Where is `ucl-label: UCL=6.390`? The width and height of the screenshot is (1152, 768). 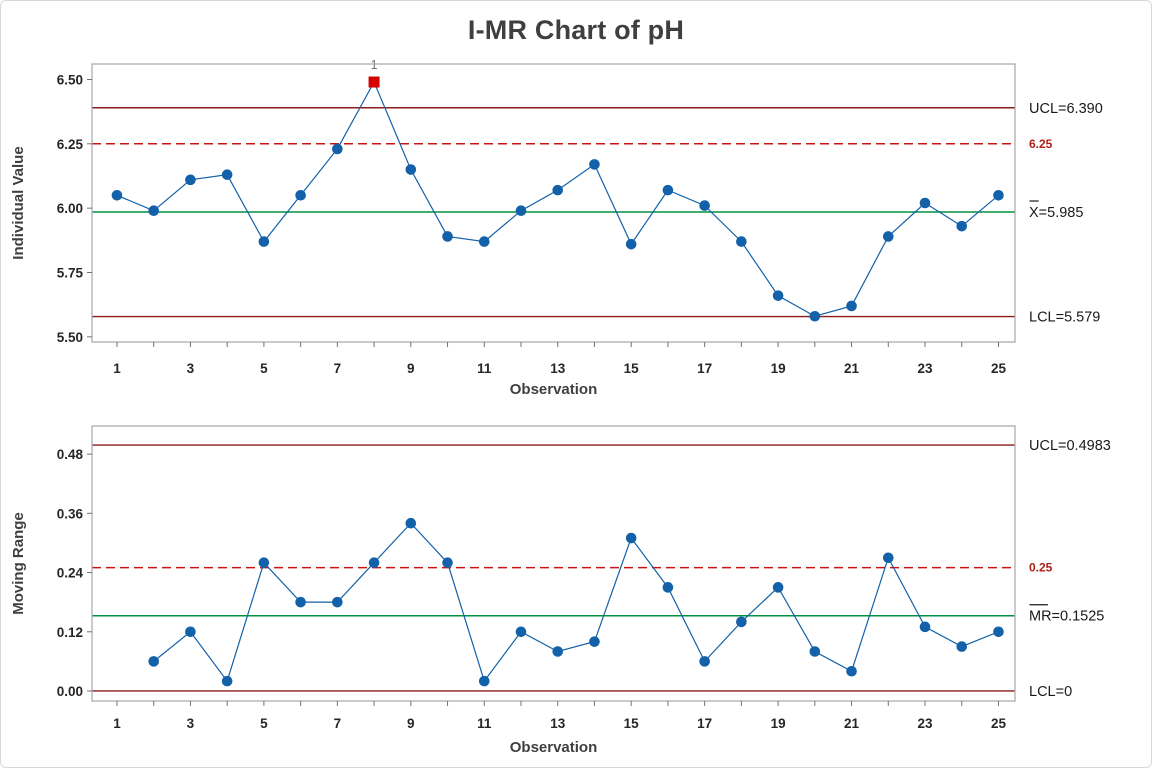
ucl-label: UCL=6.390 is located at coordinates (1066, 109).